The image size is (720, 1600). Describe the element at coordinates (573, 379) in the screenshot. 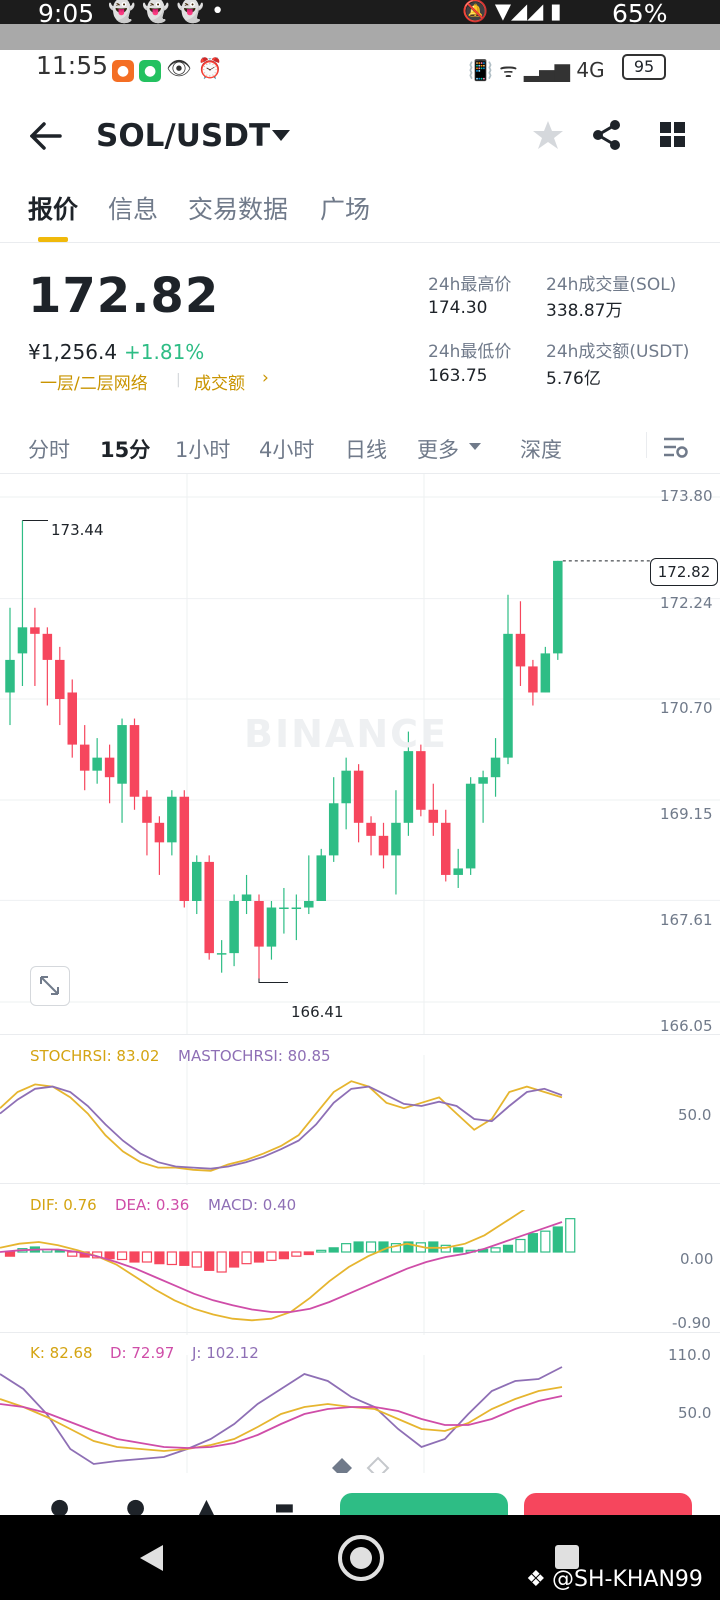

I see `amt-value: 5.76亿` at that location.